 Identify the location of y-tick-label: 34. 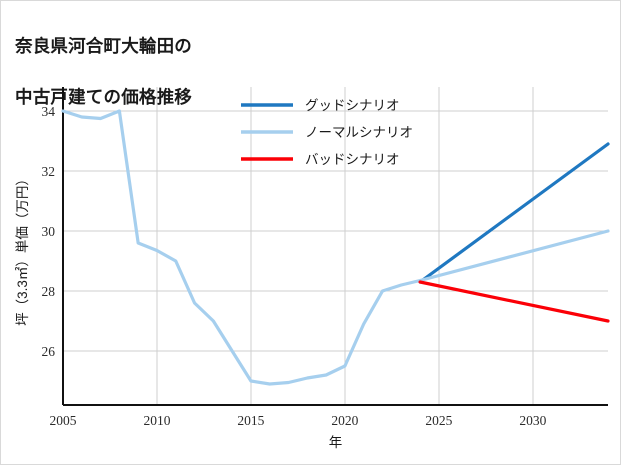
(49, 111).